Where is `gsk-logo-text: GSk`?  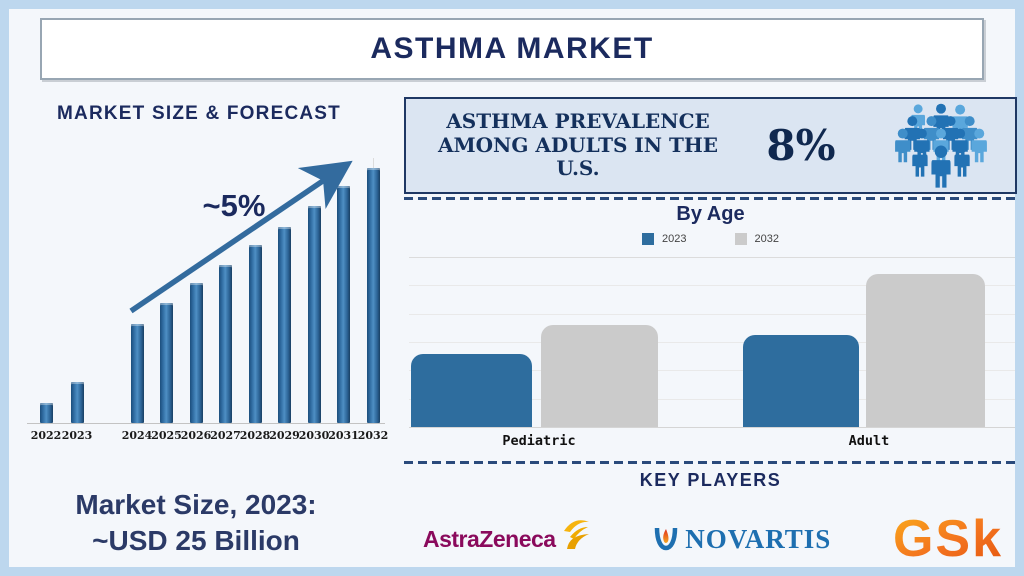 gsk-logo-text: GSk is located at coordinates (947, 539).